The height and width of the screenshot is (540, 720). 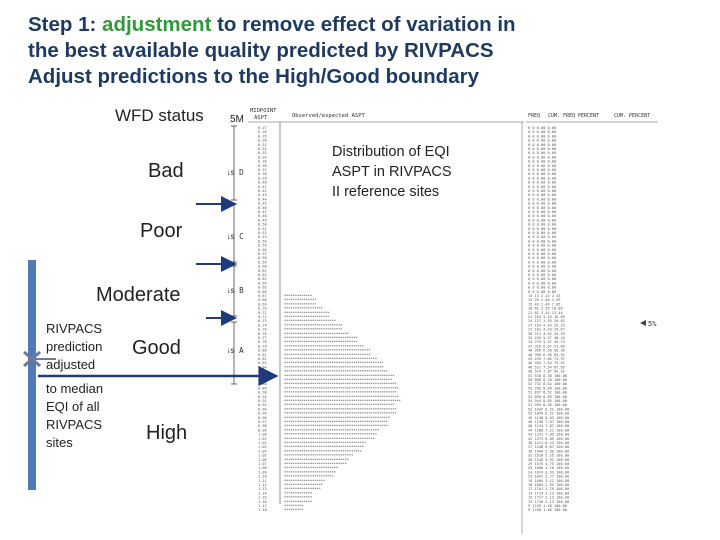 I want to click on printout-row-label: 0.93, so click(x=262, y=405).